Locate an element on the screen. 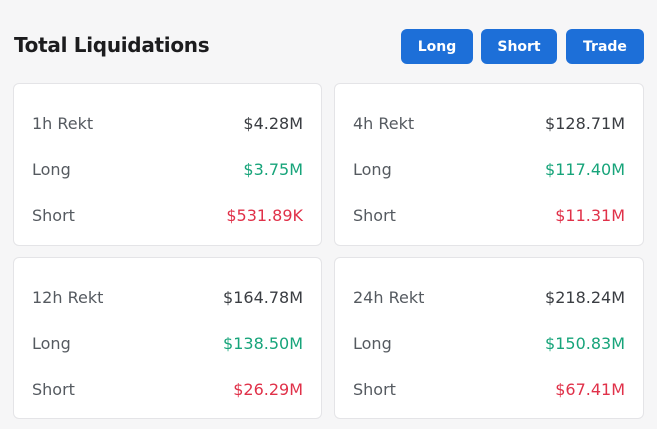 The width and height of the screenshot is (657, 429). stat-row: 4h Rekt $128.71M is located at coordinates (489, 123).